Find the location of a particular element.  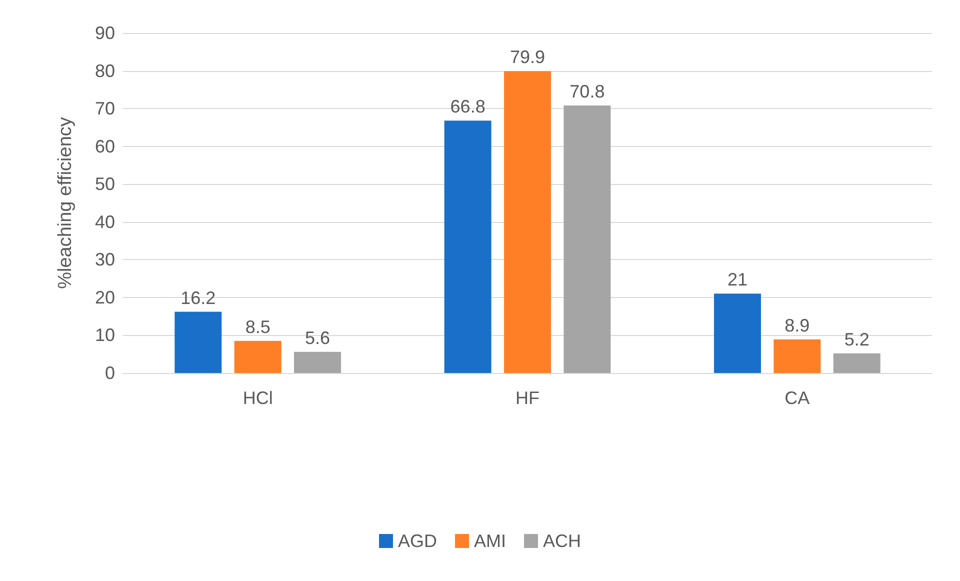

data-label: 5.6 is located at coordinates (317, 338).